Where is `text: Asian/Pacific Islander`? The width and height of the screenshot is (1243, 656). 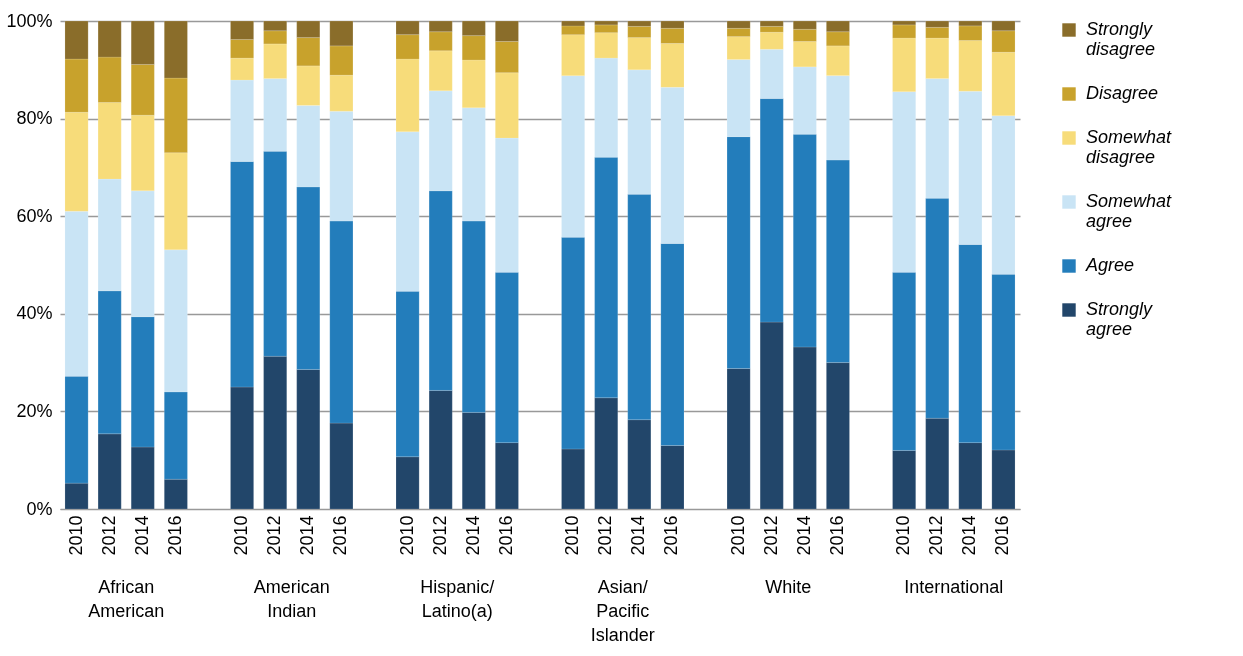
text: Asian/Pacific Islander is located at coordinates (622, 611).